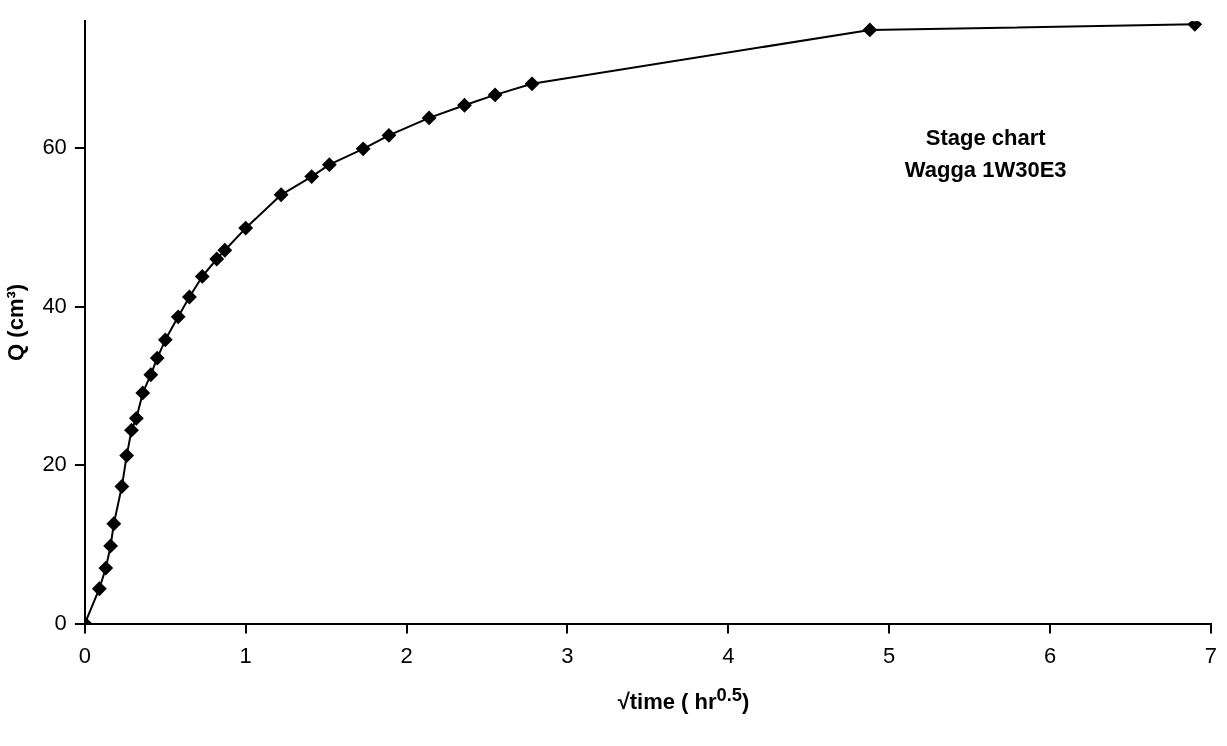 The height and width of the screenshot is (746, 1227). Describe the element at coordinates (683, 700) in the screenshot. I see `x-axis-title: √time ( hr$^{0.5}$)` at that location.